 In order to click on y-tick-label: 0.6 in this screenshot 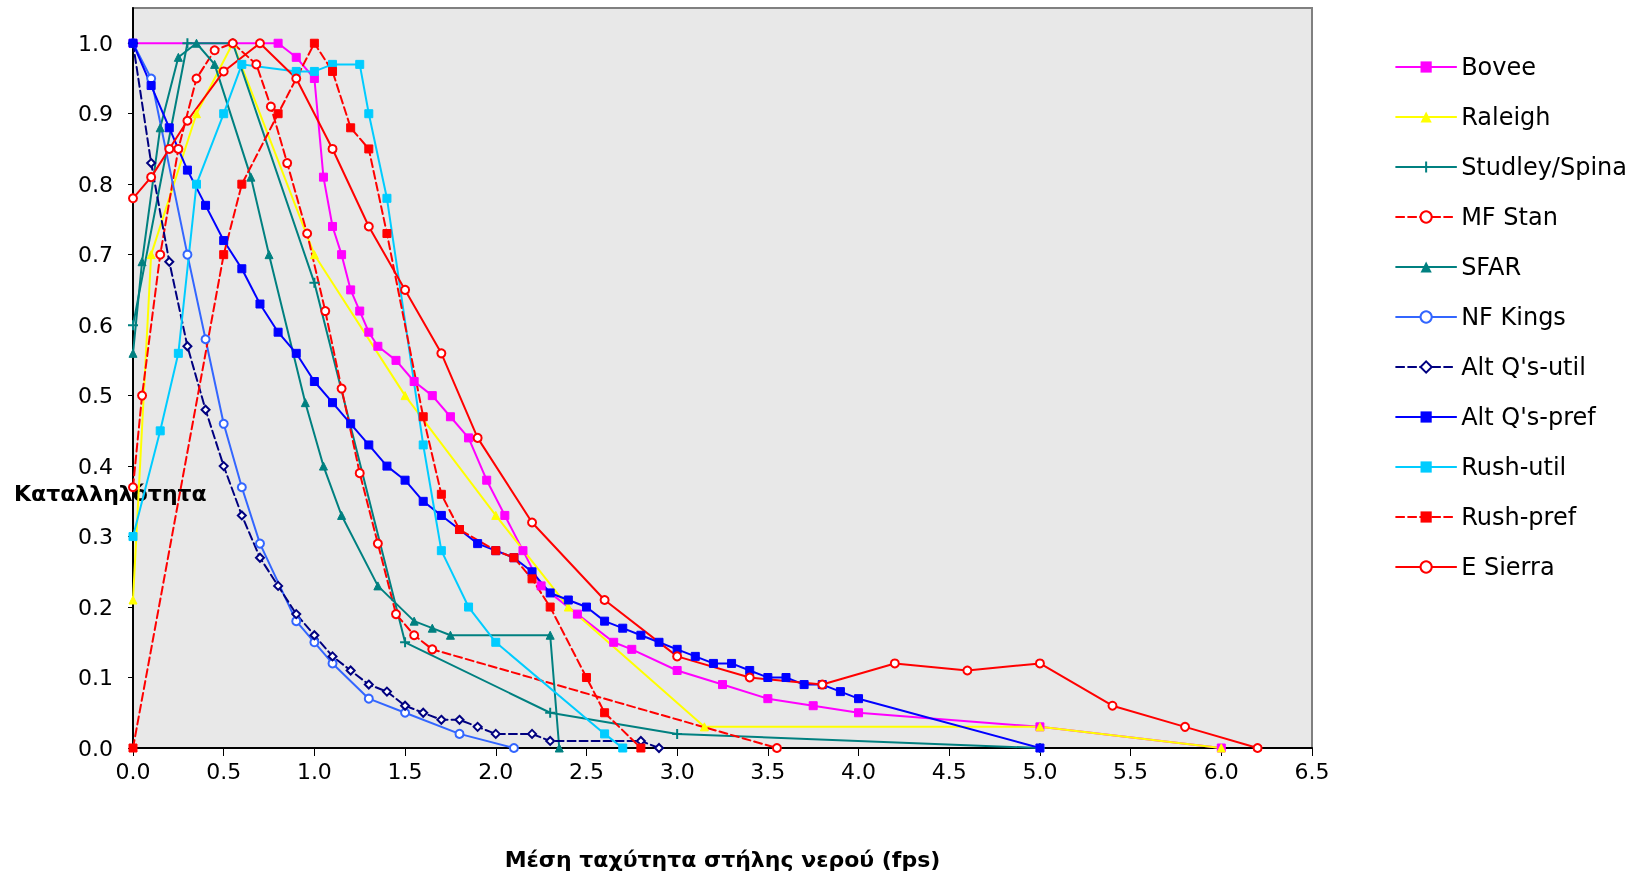, I will do `click(95, 325)`.